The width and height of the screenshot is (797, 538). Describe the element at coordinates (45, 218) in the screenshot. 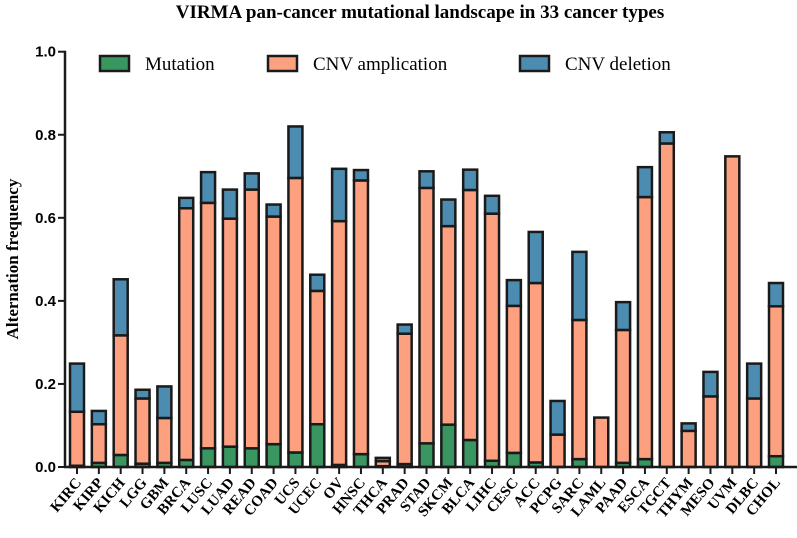

I see `y-tick-label: 0.6` at that location.